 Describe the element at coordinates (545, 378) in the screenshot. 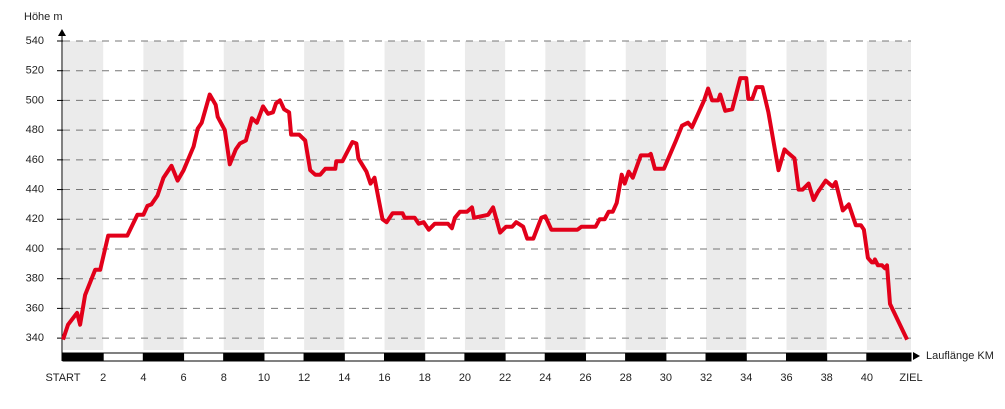

I see `x-tick-label: 24` at that location.